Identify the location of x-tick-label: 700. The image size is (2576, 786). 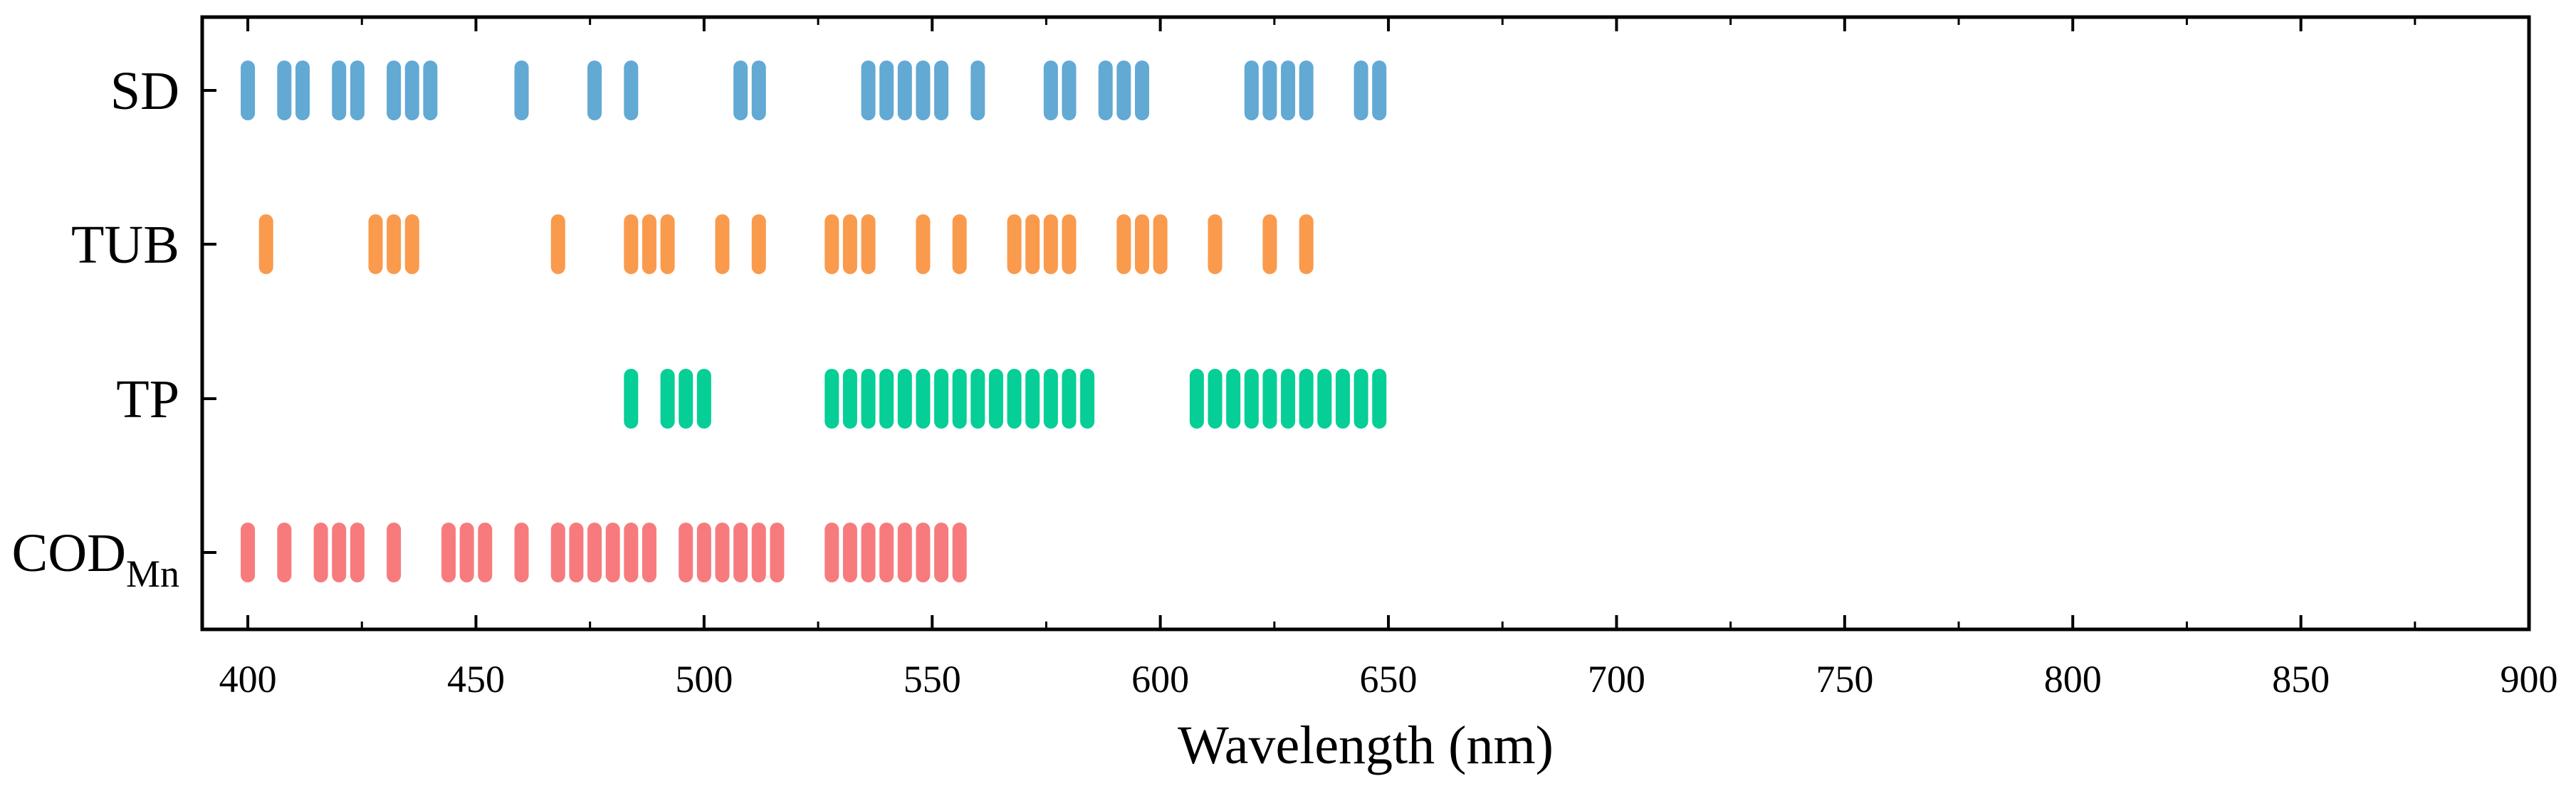
(1616, 679).